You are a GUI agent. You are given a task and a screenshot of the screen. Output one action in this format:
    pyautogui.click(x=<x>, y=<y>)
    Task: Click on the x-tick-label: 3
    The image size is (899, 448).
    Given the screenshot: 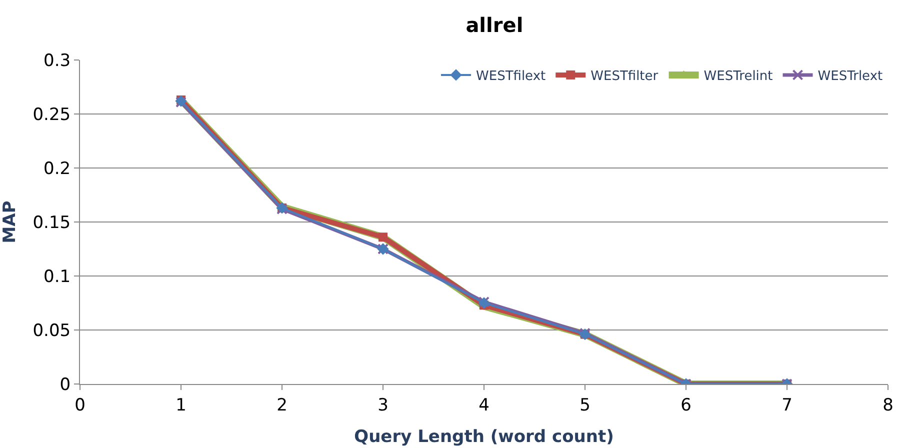 What is the action you would take?
    pyautogui.click(x=383, y=405)
    